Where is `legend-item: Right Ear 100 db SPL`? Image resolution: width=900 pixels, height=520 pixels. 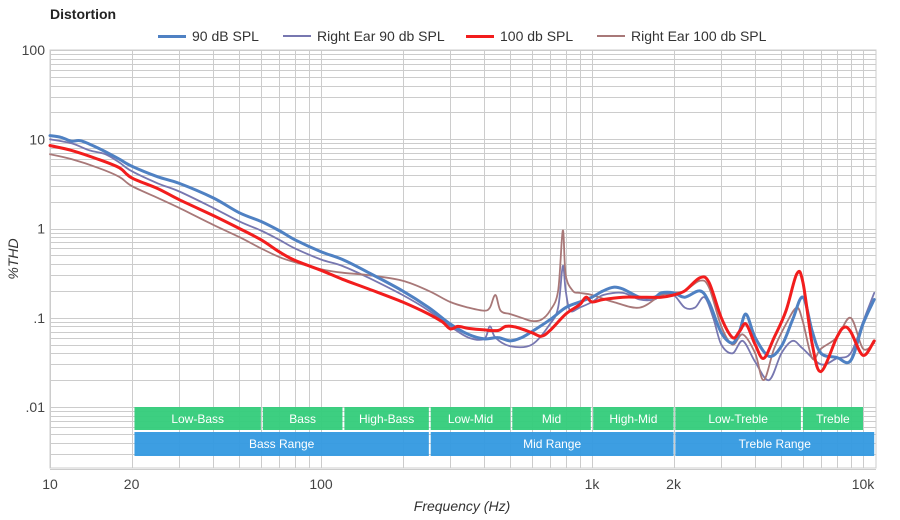 legend-item: Right Ear 100 db SPL is located at coordinates (681, 36).